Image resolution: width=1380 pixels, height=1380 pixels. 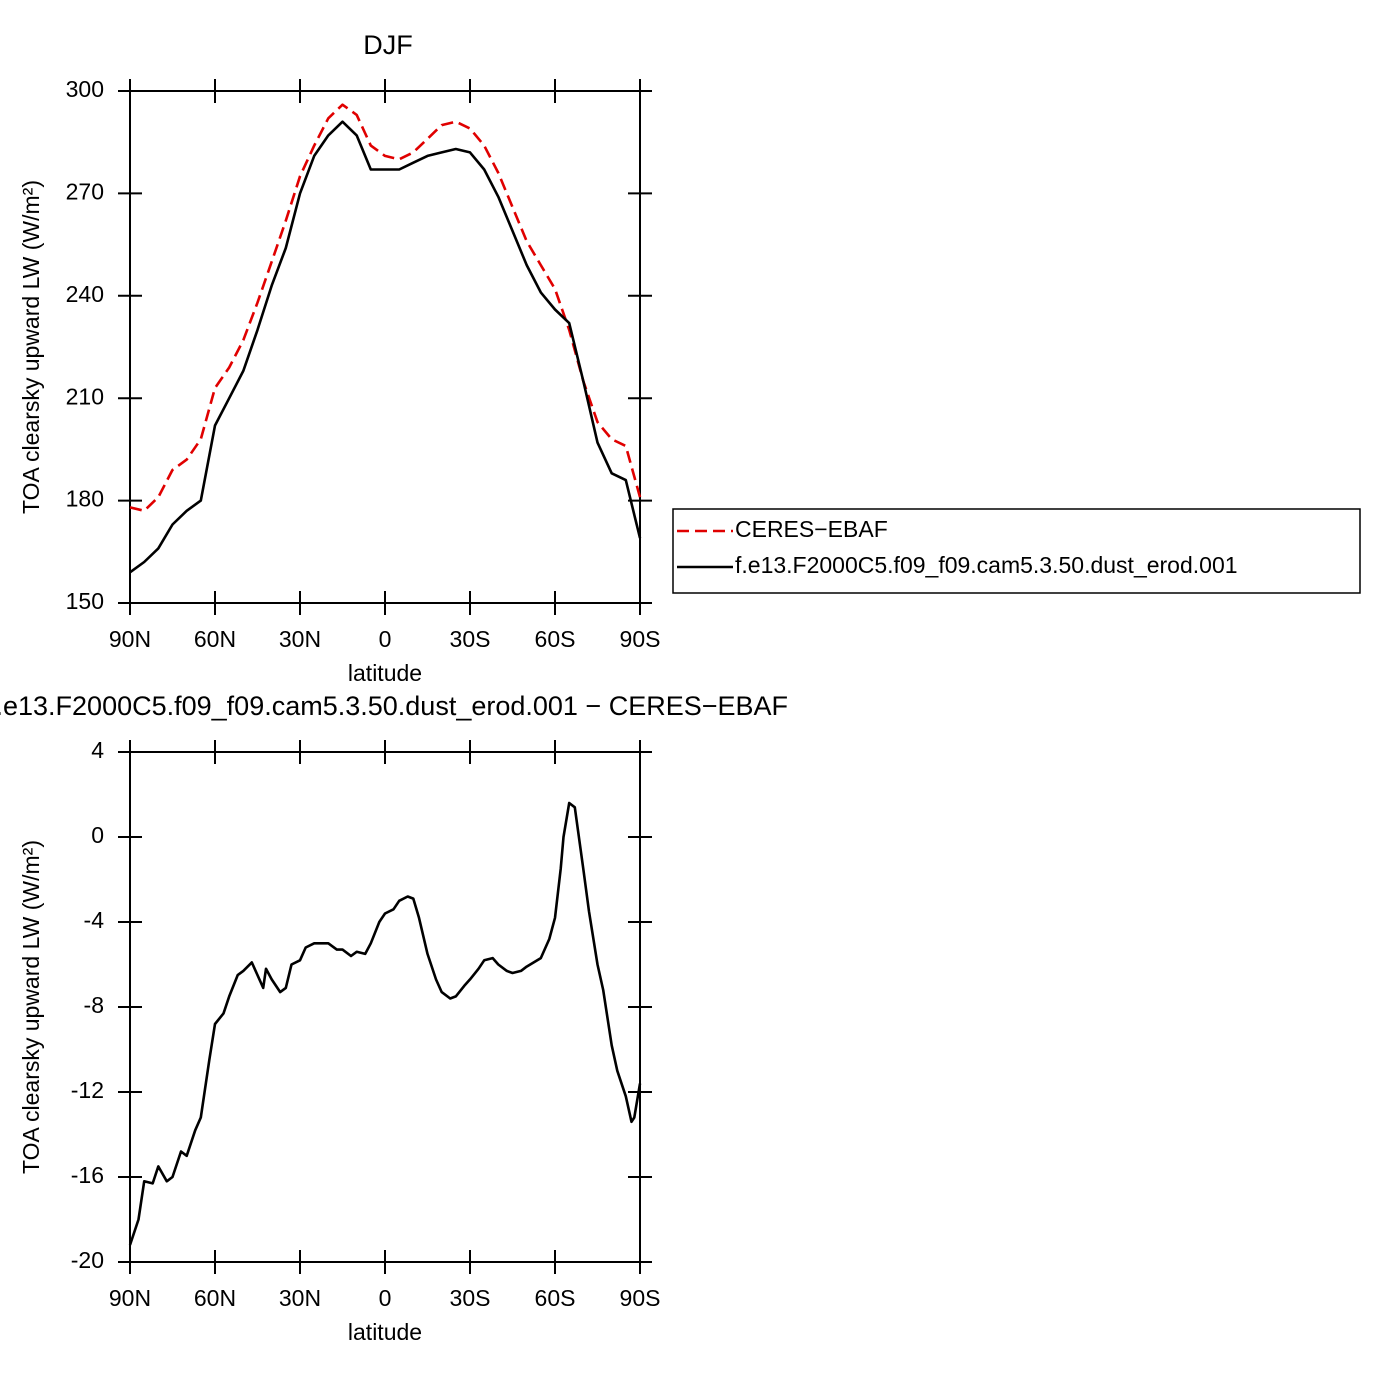 I want to click on y-tick-label: 150, so click(x=85, y=601).